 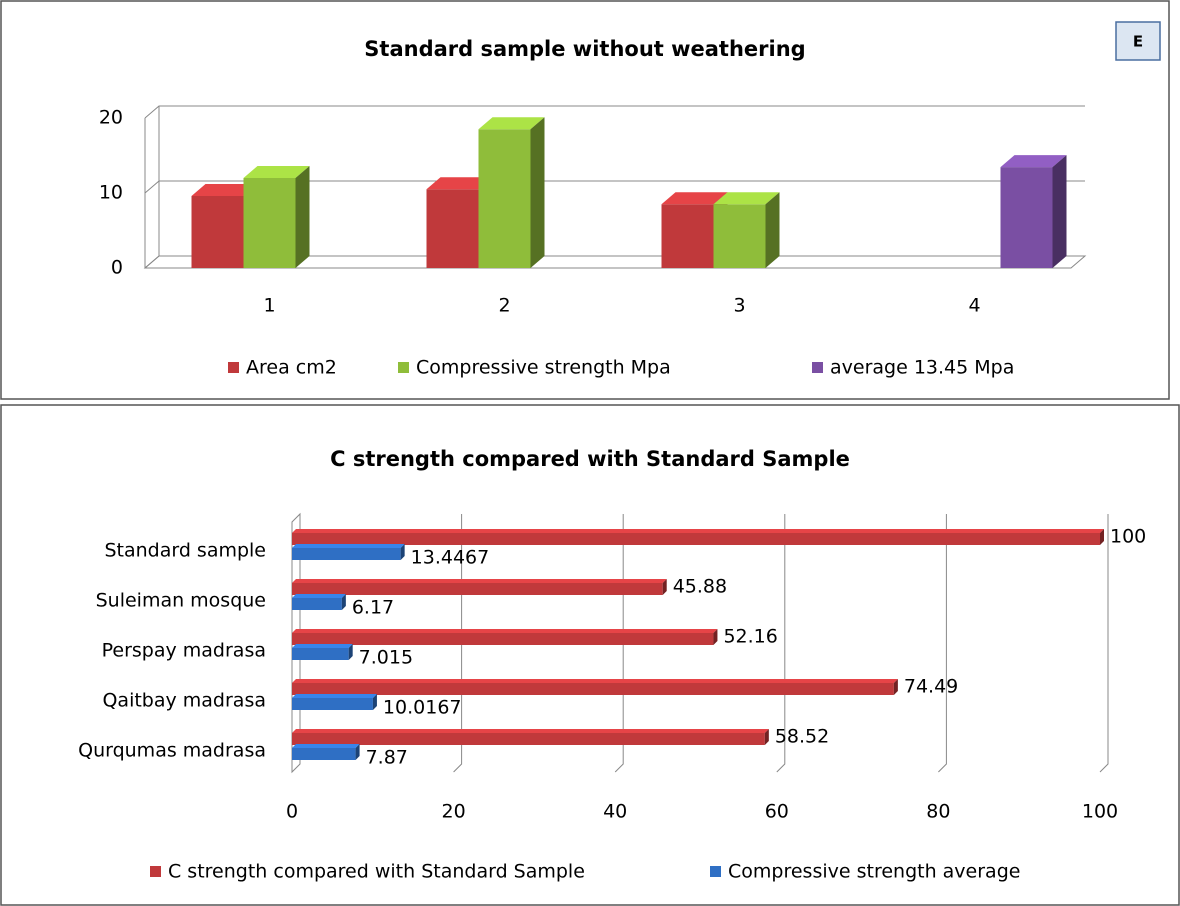 I want to click on data-label: 52.16, so click(x=750, y=637).